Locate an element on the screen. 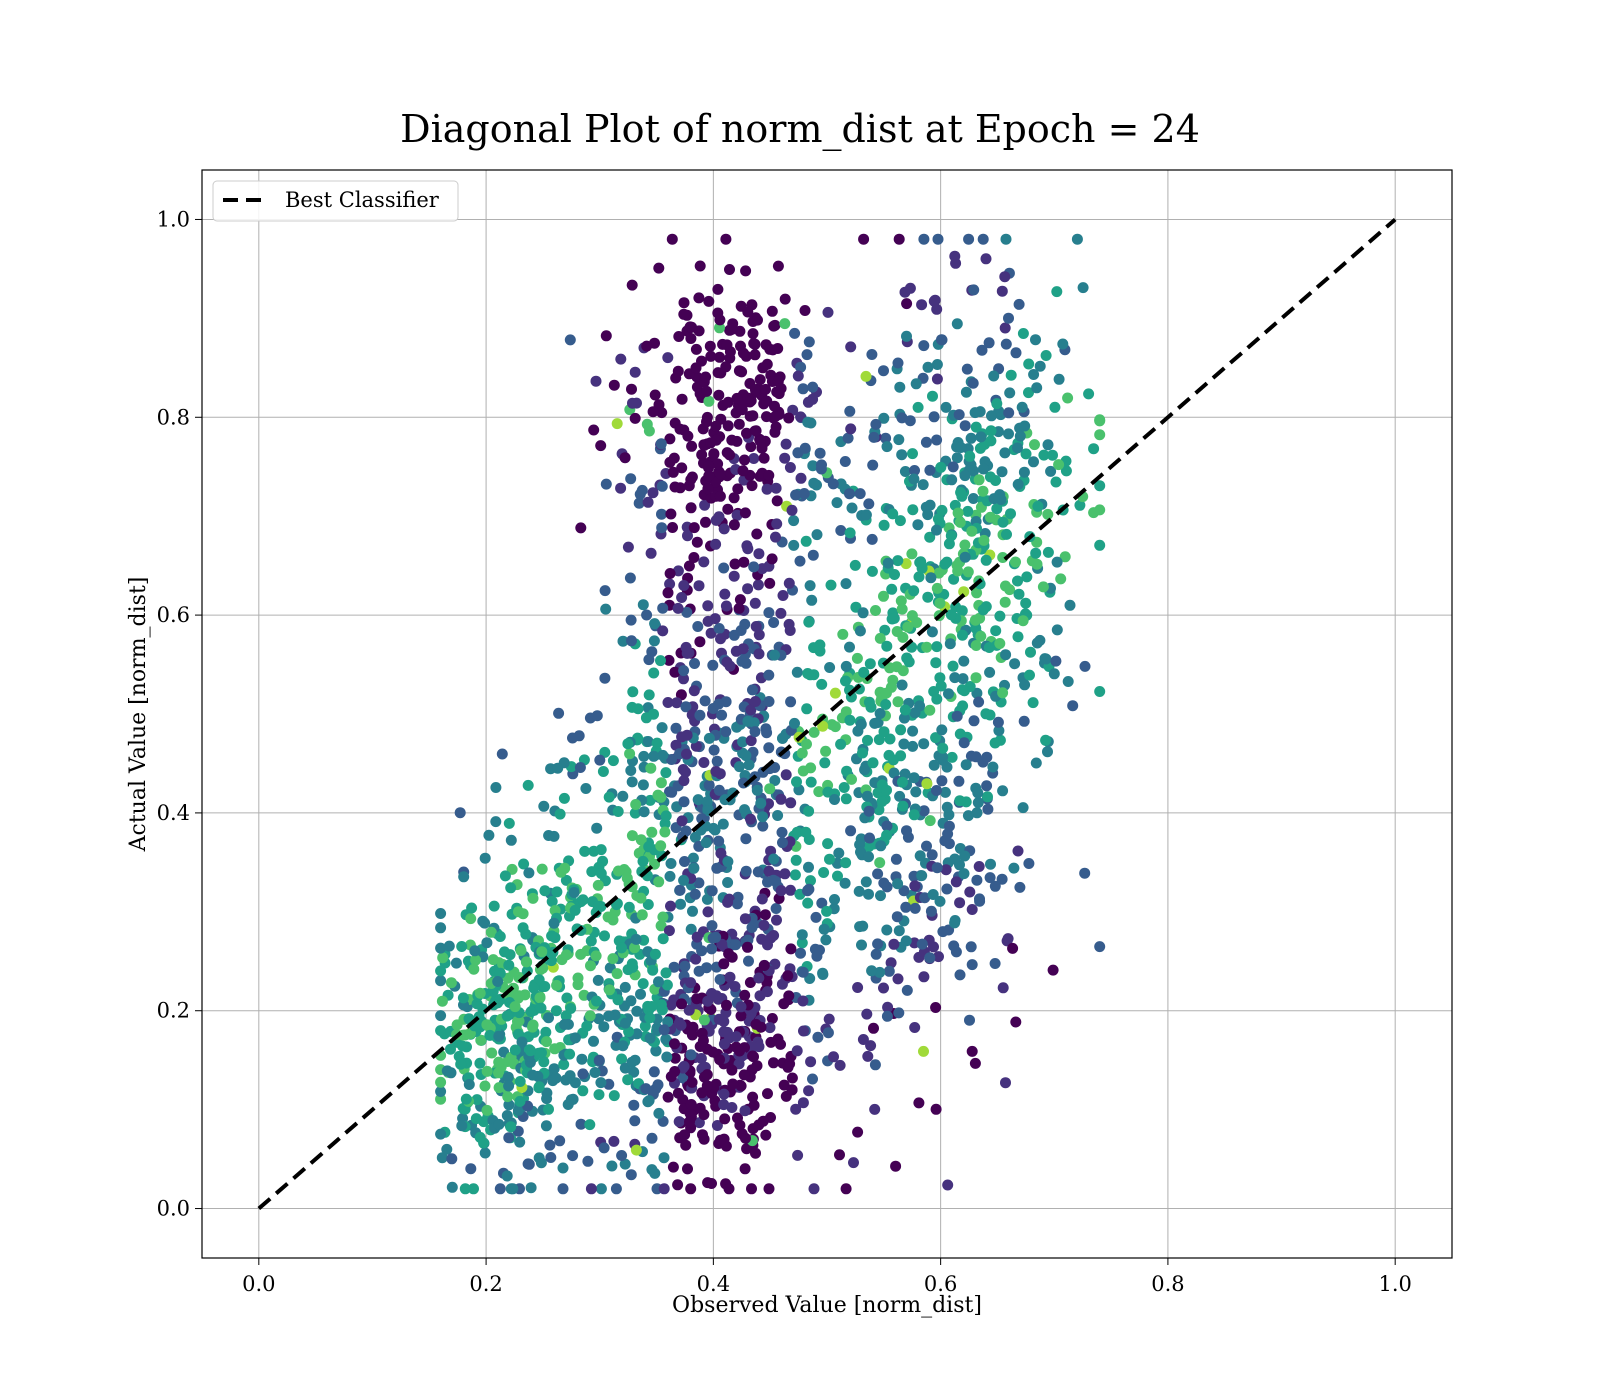  x-axis-label: Observed Value [norm_dist] is located at coordinates (827, 1305).